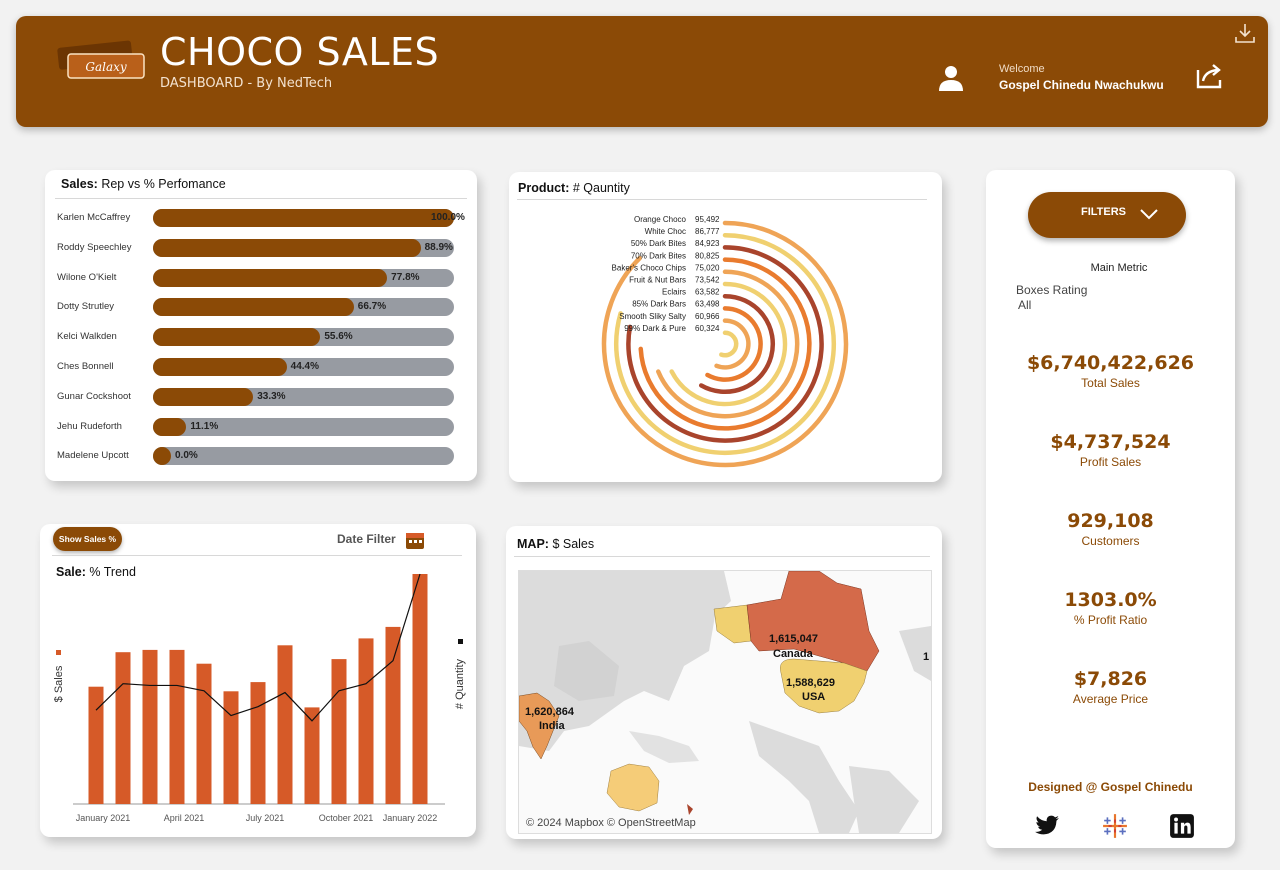 The image size is (1280, 870). I want to click on trend-quantity-line, so click(258, 647).